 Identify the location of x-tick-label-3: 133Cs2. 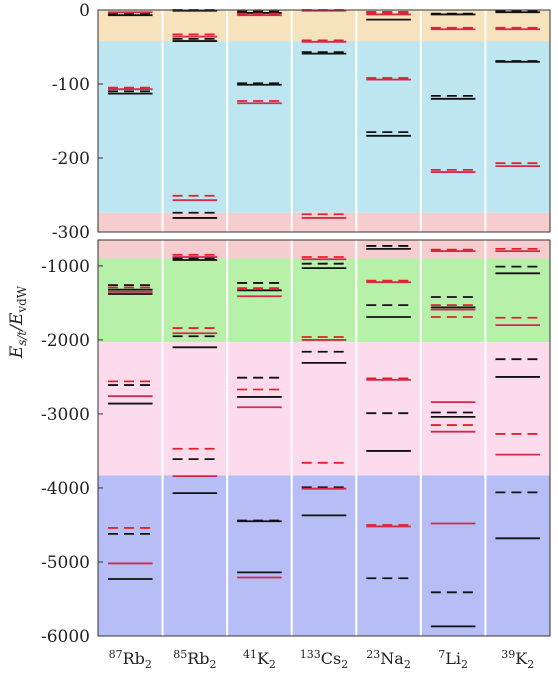
(324, 659).